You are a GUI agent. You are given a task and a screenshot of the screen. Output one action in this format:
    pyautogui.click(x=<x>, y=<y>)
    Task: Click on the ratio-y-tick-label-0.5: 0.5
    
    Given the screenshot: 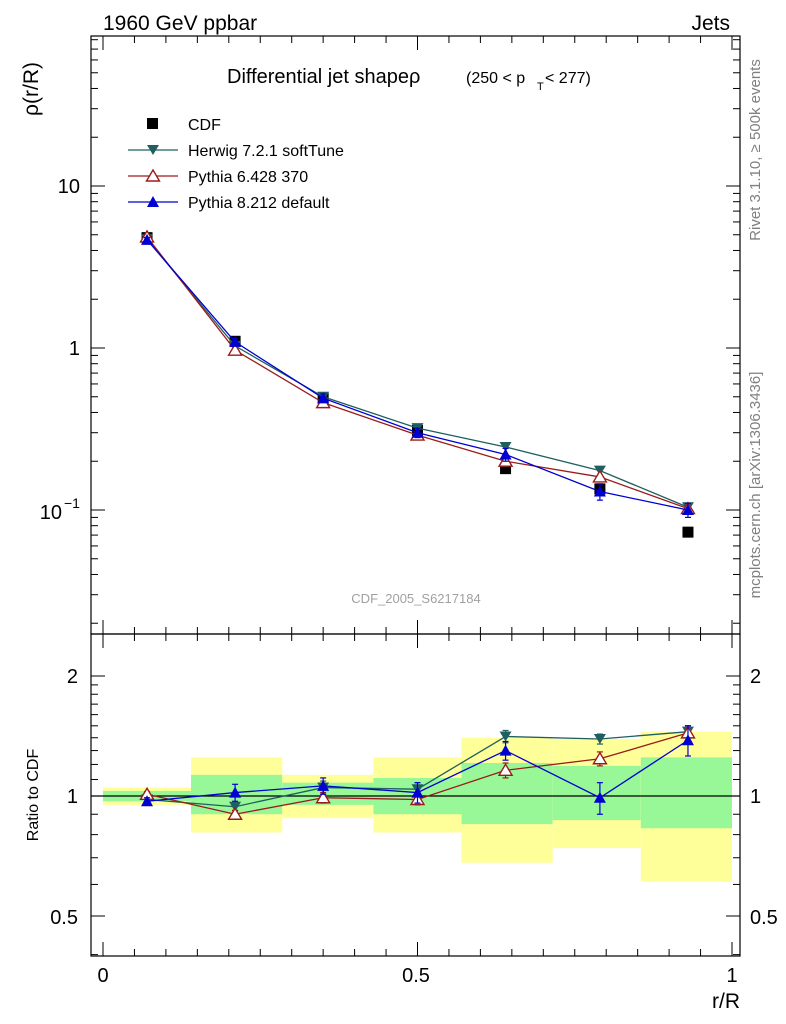 What is the action you would take?
    pyautogui.click(x=64, y=918)
    